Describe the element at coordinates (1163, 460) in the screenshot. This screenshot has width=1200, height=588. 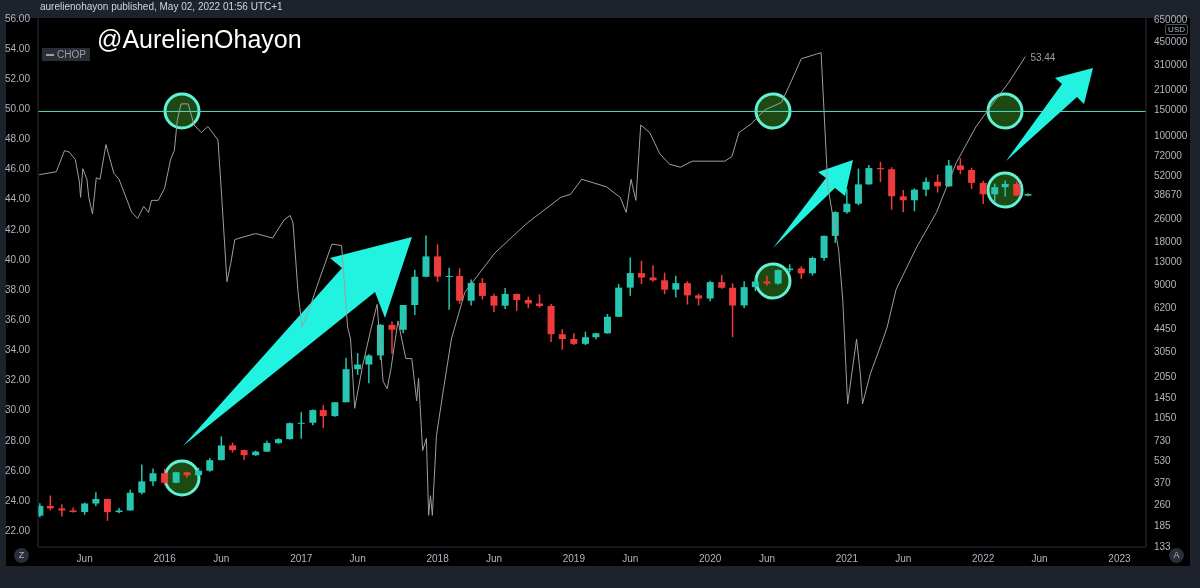
I see `y2-tick-label: 530` at that location.